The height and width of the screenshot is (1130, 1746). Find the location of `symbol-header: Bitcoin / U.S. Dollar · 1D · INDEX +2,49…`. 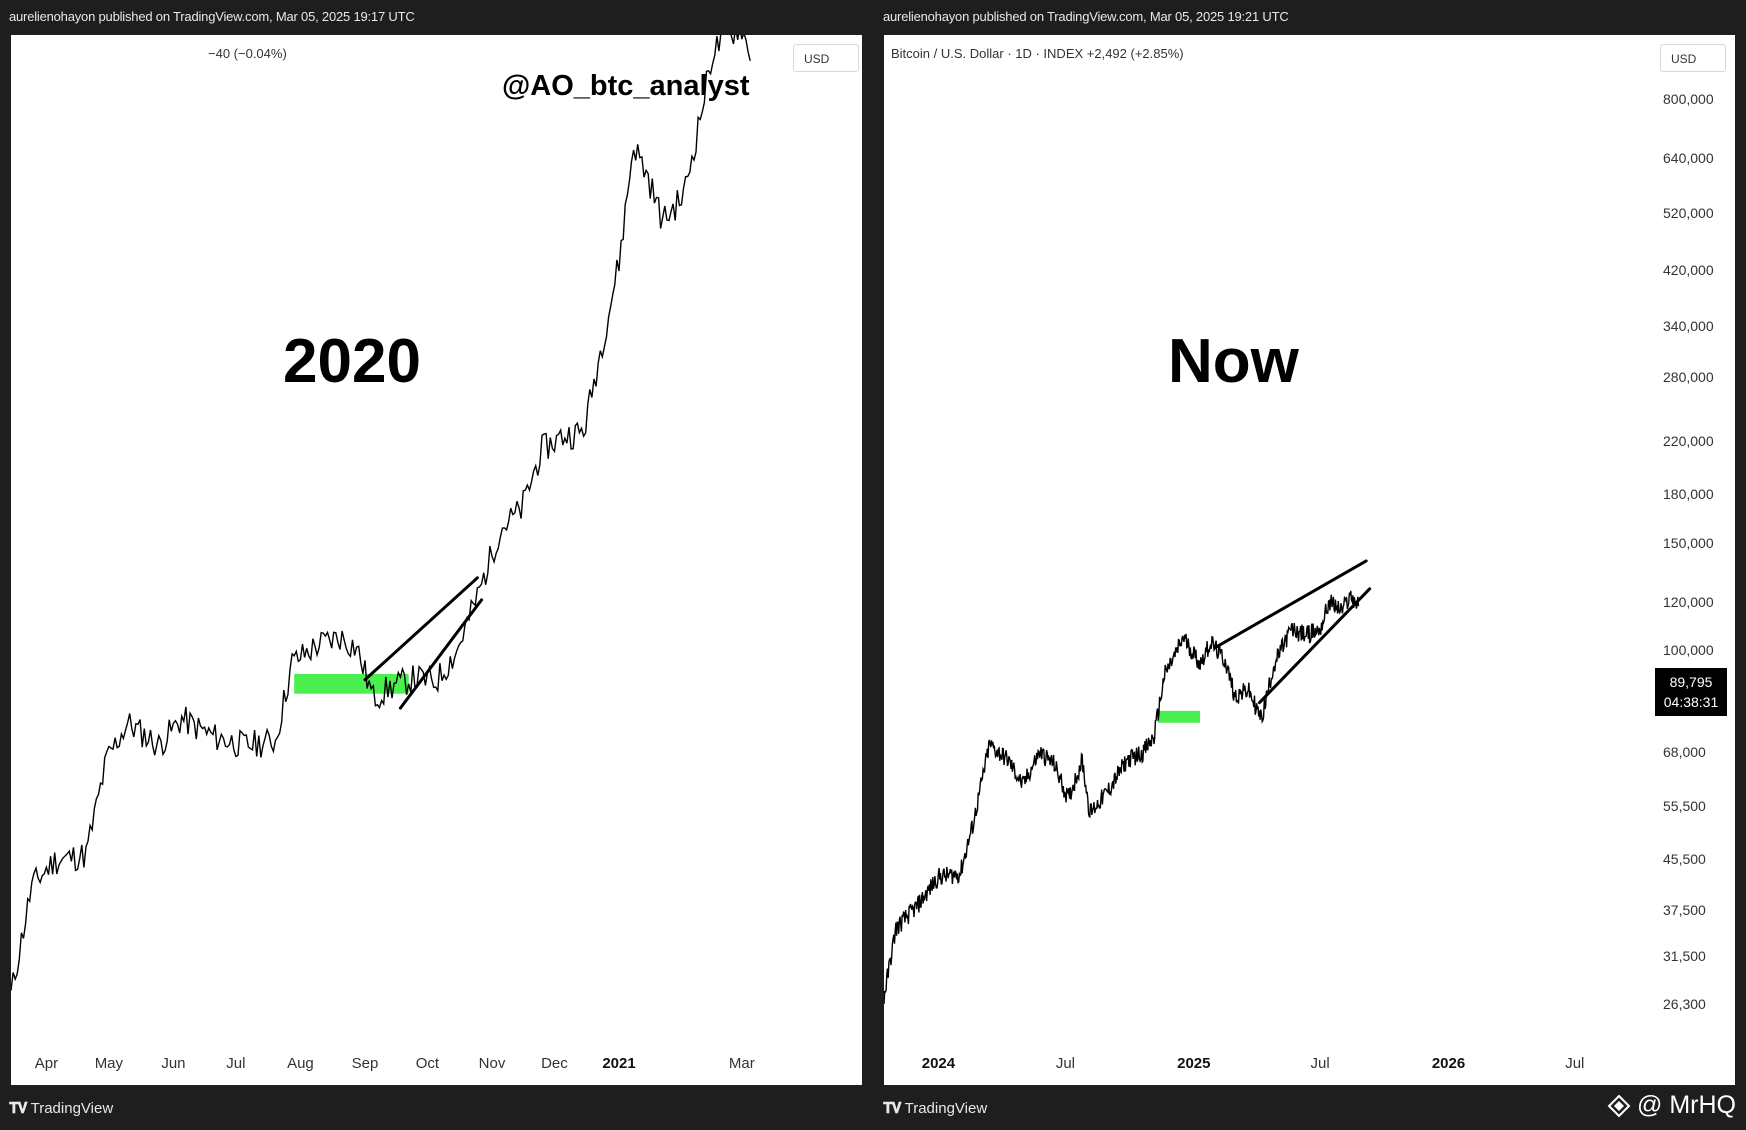

symbol-header: Bitcoin / U.S. Dollar · 1D · INDEX +2,49… is located at coordinates (1037, 53).